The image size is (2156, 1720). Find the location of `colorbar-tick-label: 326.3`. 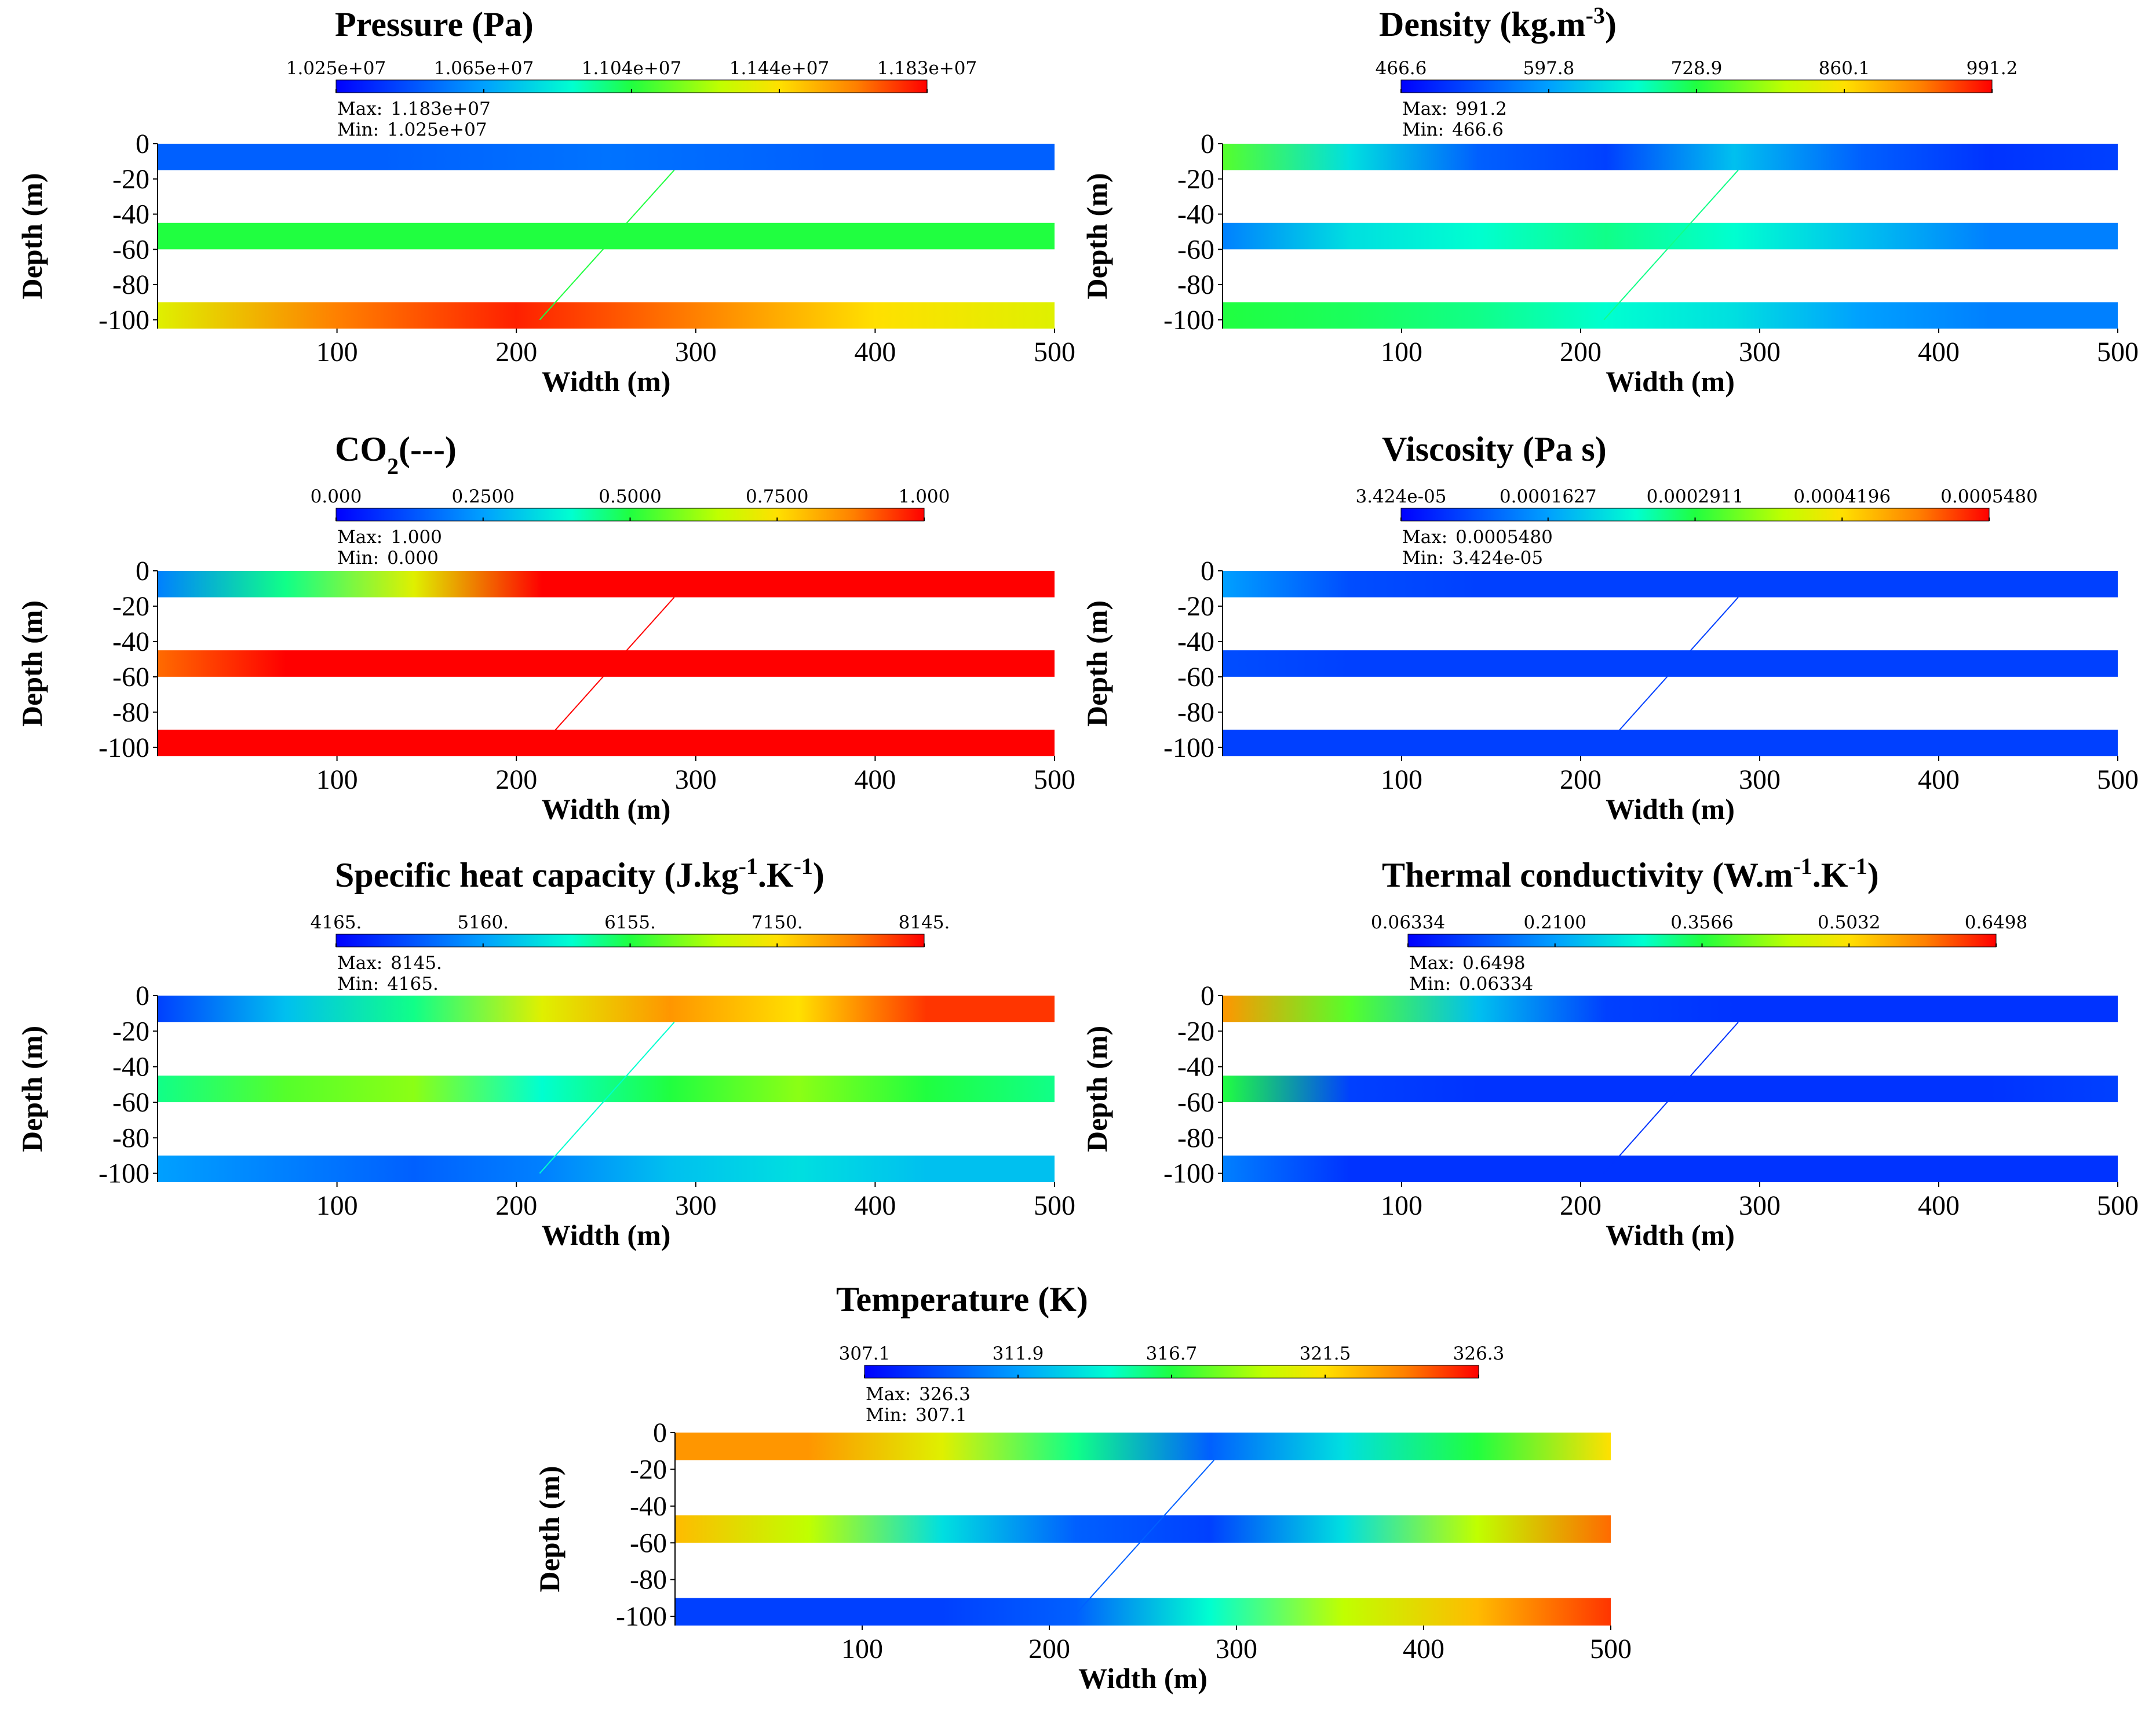

colorbar-tick-label: 326.3 is located at coordinates (1479, 1353).